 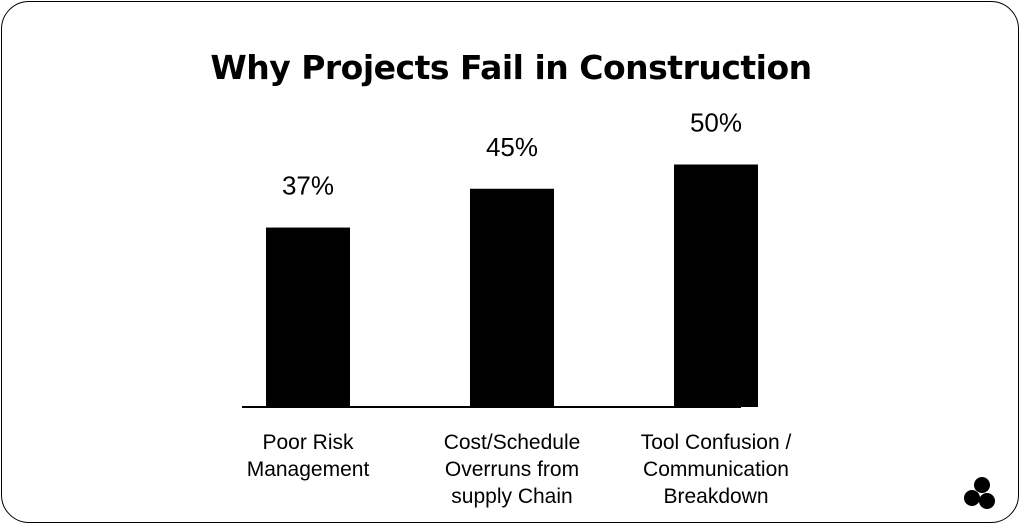 I want to click on category-label-3: Tool Confusion / Communication Breakdown, so click(x=716, y=469).